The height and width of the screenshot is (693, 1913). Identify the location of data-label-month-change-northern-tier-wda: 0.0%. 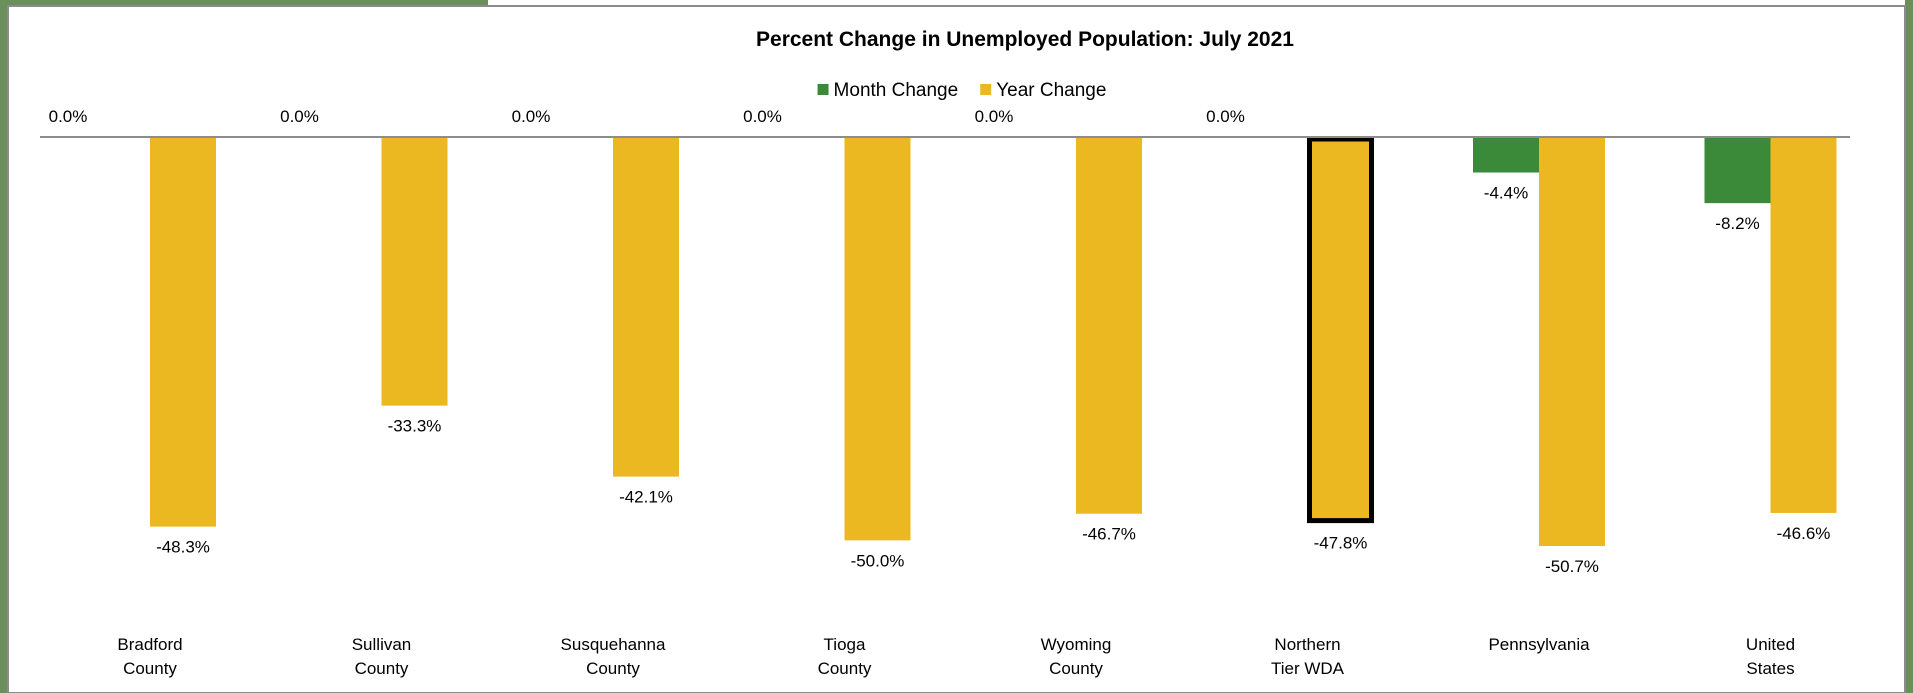
(1225, 116).